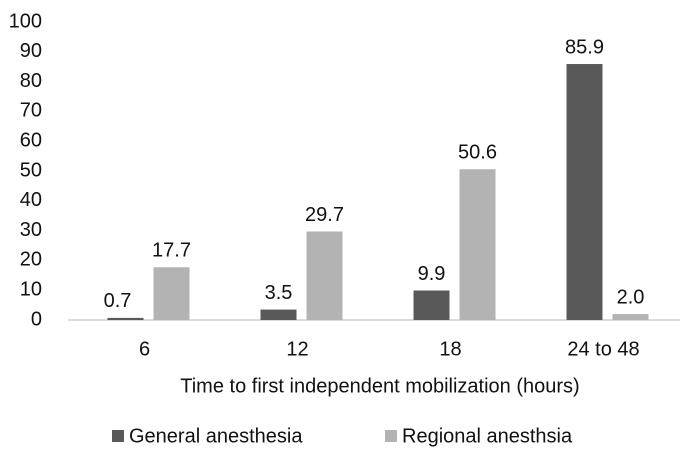 This screenshot has height=451, width=684. Describe the element at coordinates (31, 81) in the screenshot. I see `y-tick-label: 80` at that location.